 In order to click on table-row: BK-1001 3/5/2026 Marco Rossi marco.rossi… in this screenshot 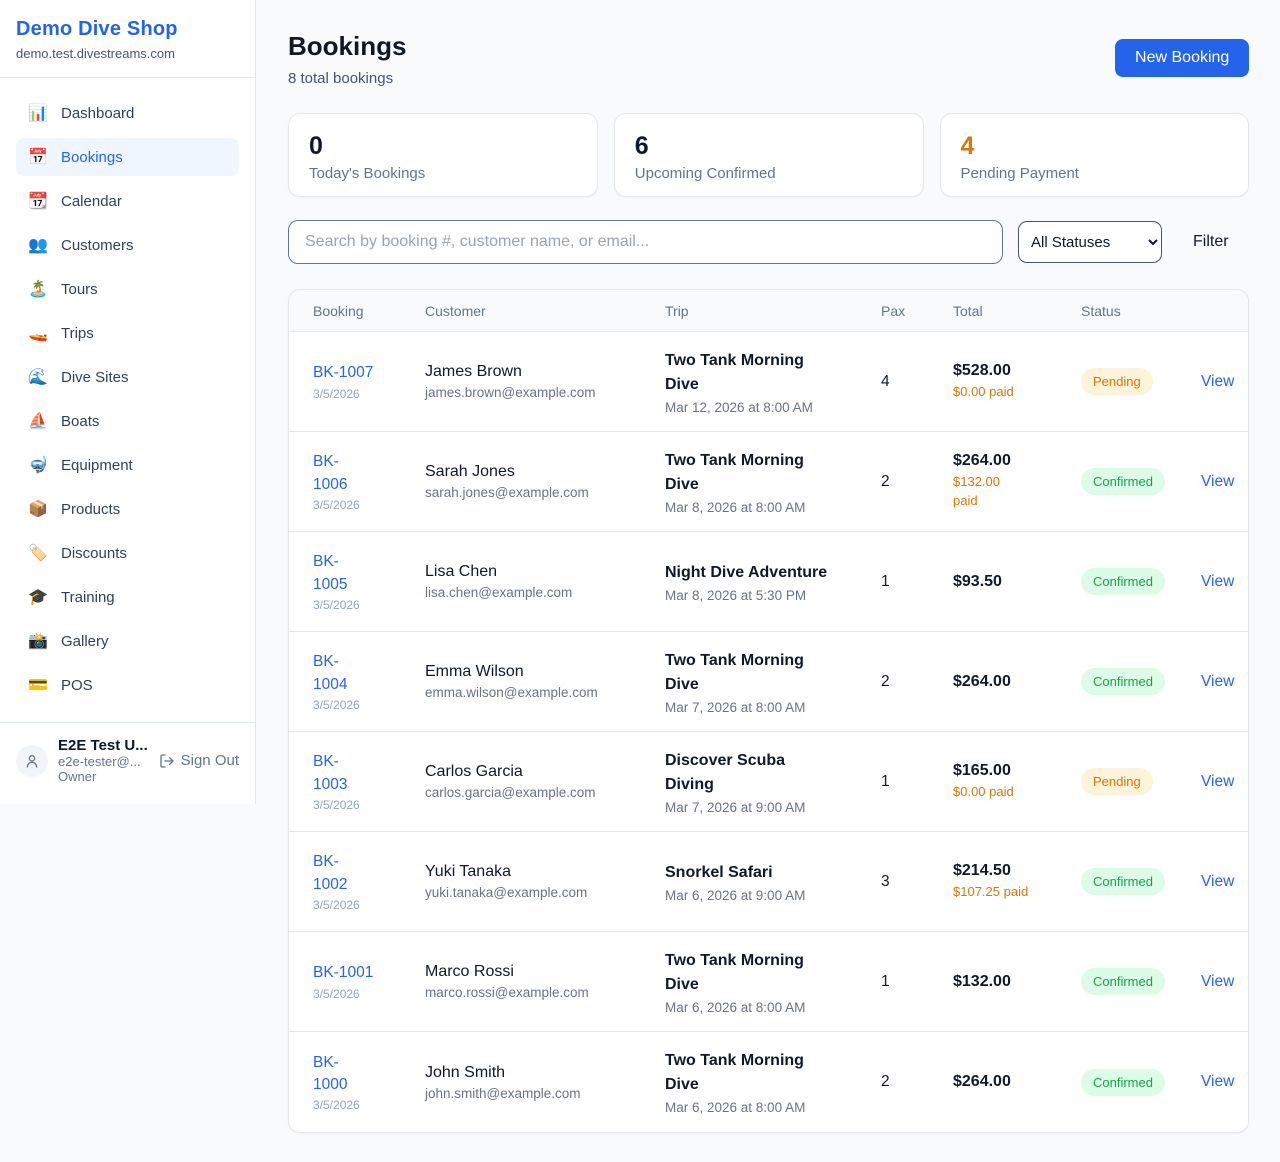, I will do `click(769, 982)`.